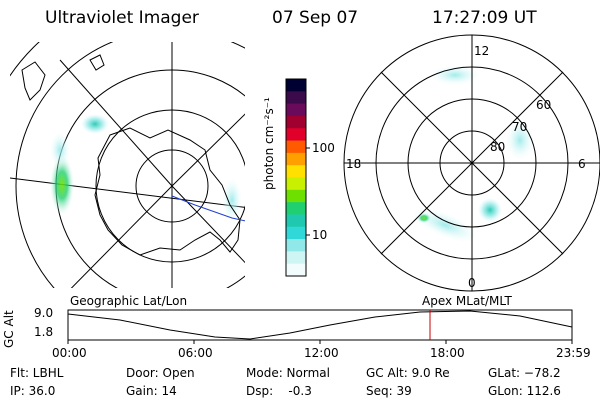 The image size is (600, 400). What do you see at coordinates (582, 164) in the screenshot?
I see `mlt-label-6: 6` at bounding box center [582, 164].